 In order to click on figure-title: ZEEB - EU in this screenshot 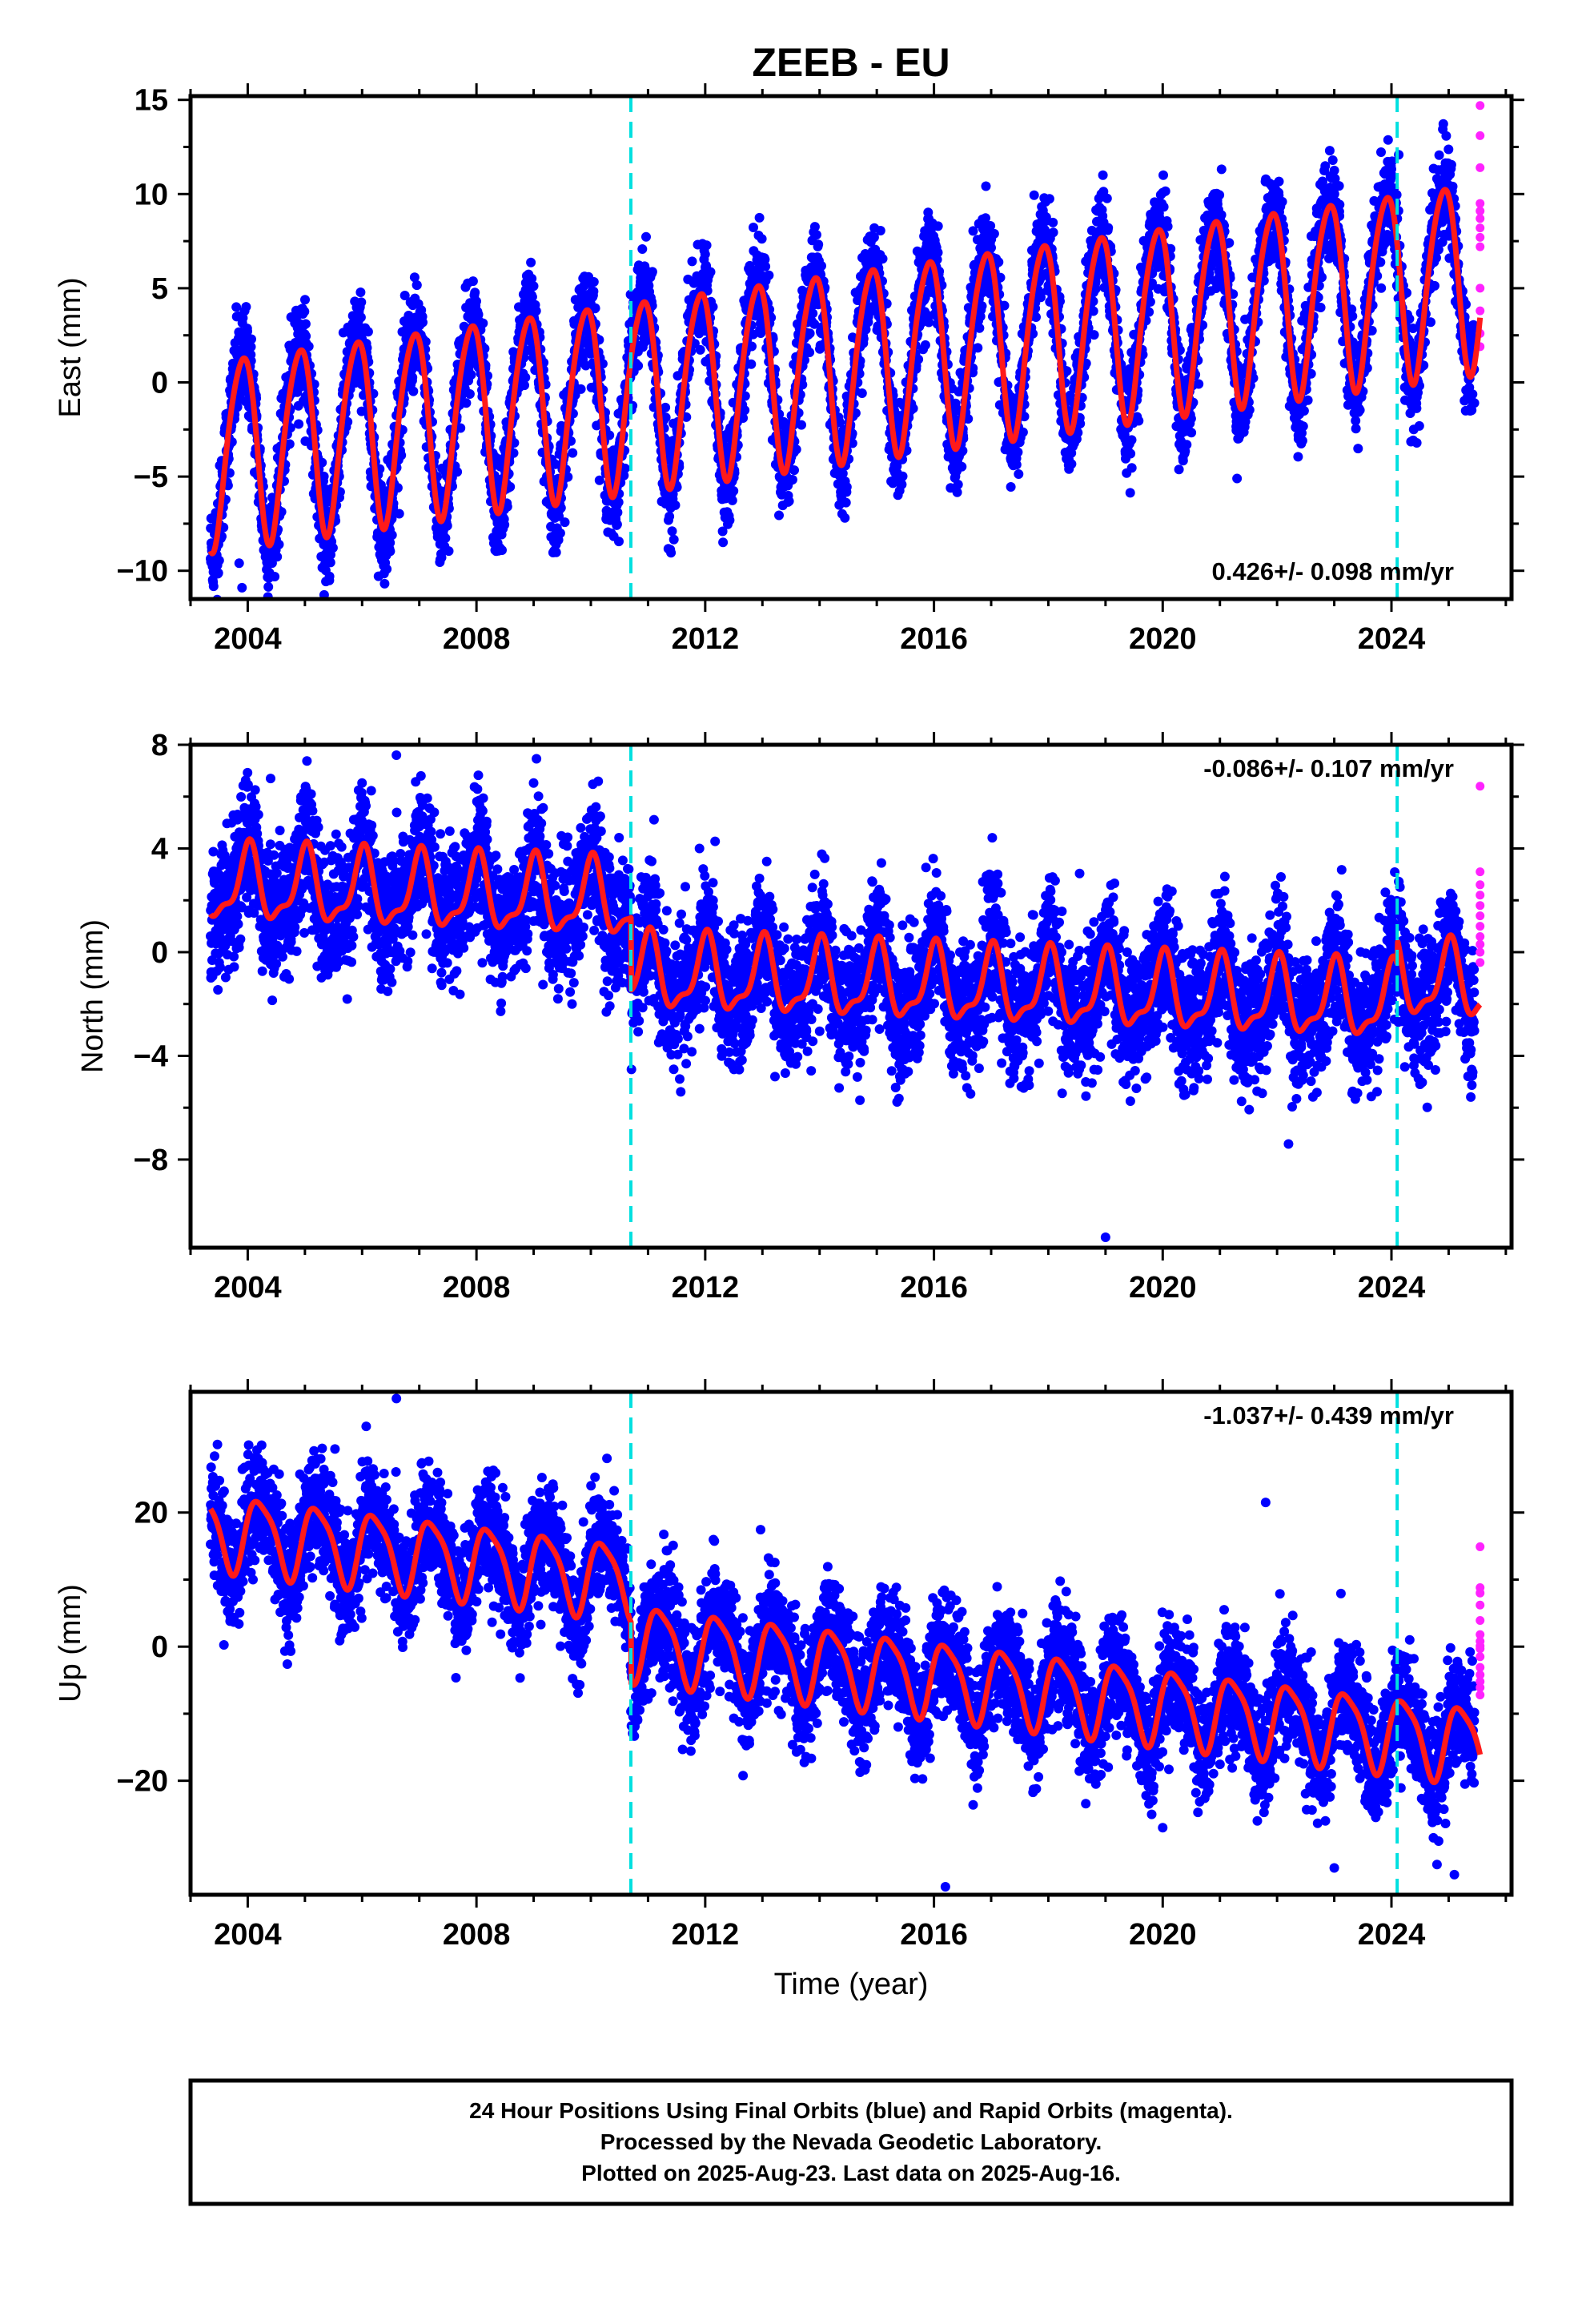, I will do `click(851, 62)`.